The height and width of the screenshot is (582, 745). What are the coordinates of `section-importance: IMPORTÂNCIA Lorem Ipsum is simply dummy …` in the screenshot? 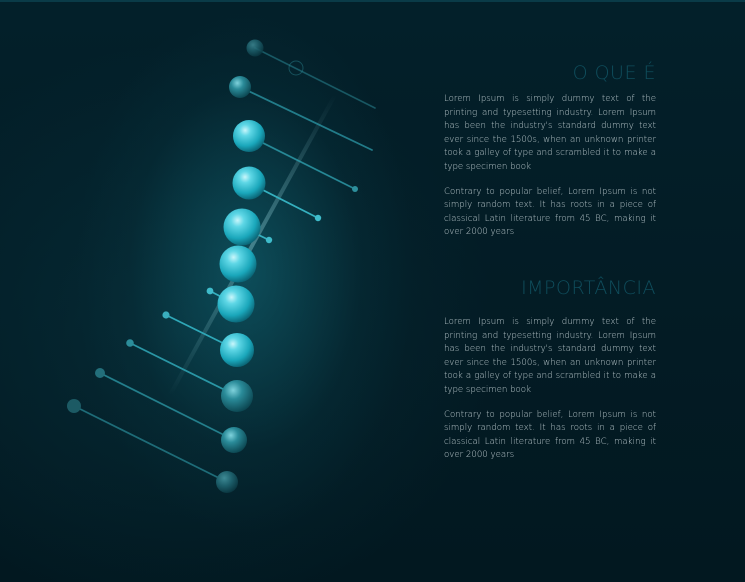 It's located at (550, 375).